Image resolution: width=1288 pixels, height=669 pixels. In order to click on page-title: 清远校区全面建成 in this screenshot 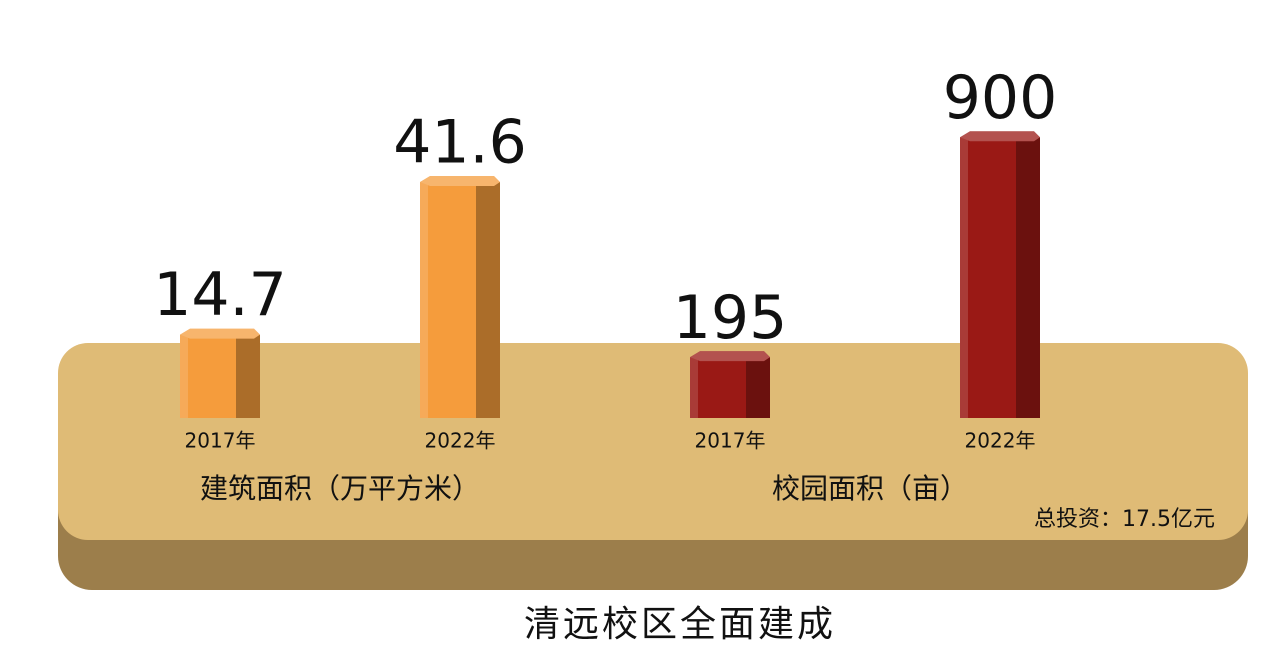, I will do `click(680, 624)`.